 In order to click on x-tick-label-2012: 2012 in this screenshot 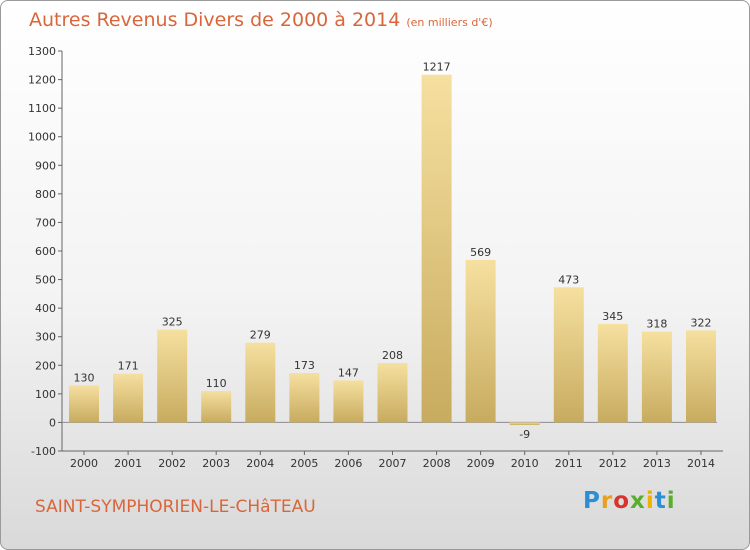, I will do `click(613, 463)`.